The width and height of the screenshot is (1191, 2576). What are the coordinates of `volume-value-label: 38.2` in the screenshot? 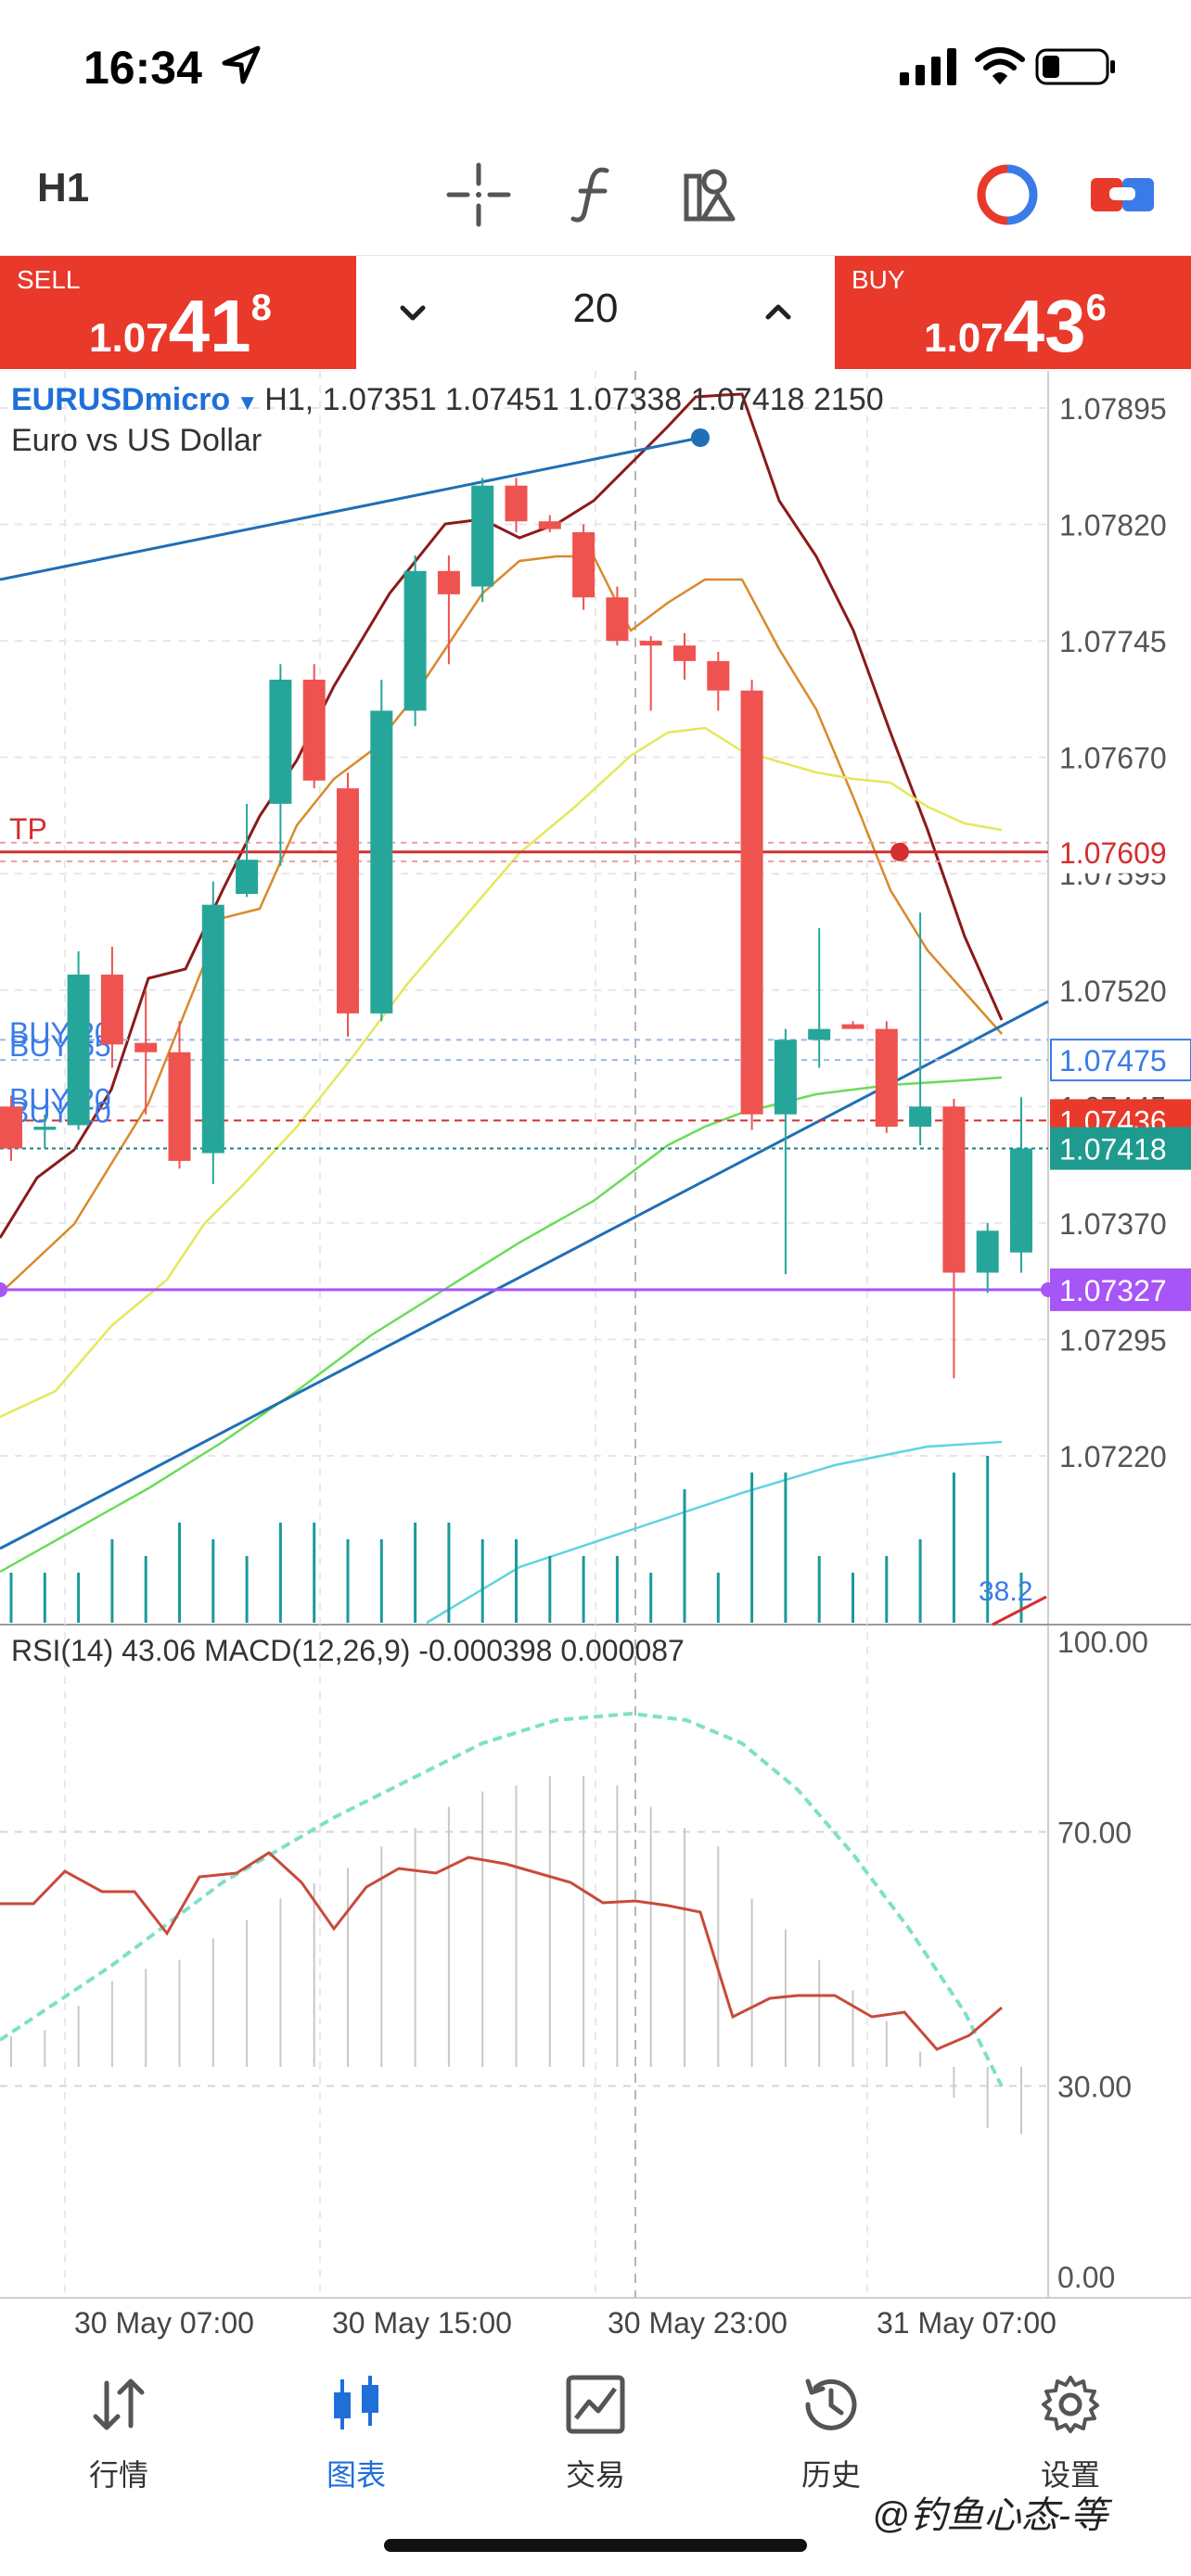 It's located at (1006, 1592).